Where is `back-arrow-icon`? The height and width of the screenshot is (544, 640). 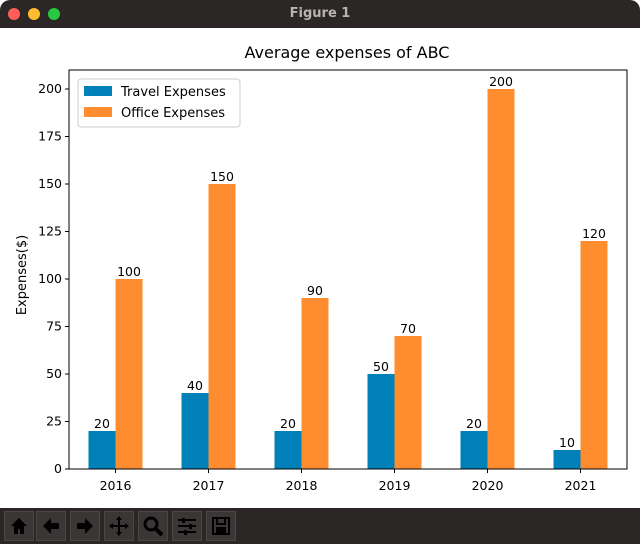 back-arrow-icon is located at coordinates (51, 526).